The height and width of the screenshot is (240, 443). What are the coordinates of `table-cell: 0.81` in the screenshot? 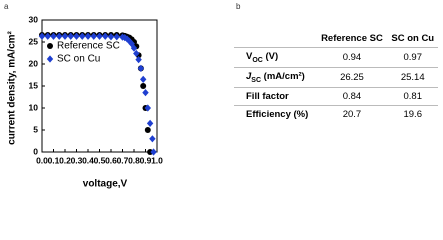 It's located at (412, 96).